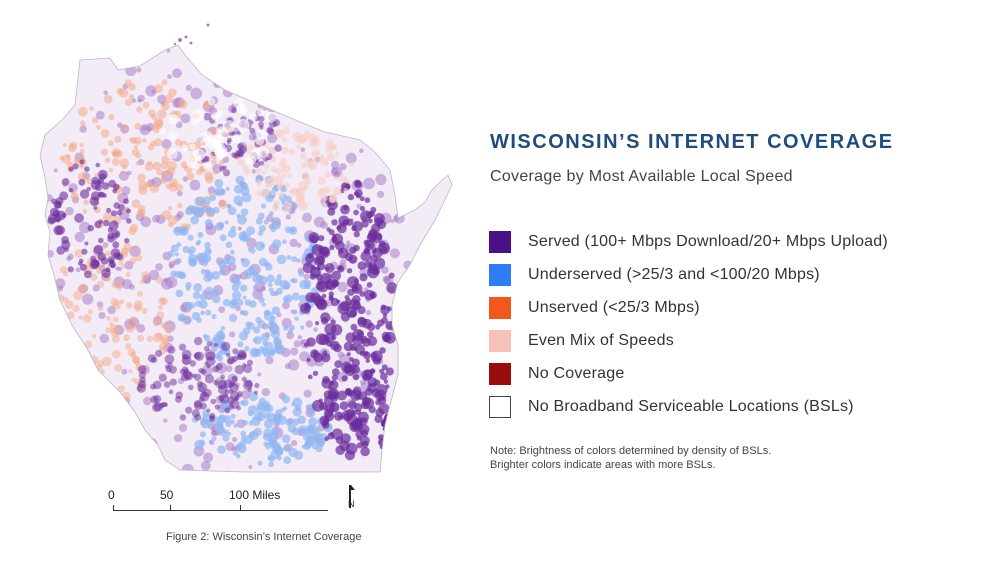 This screenshot has height=566, width=1000. Describe the element at coordinates (191, 34) in the screenshot. I see `islands` at that location.